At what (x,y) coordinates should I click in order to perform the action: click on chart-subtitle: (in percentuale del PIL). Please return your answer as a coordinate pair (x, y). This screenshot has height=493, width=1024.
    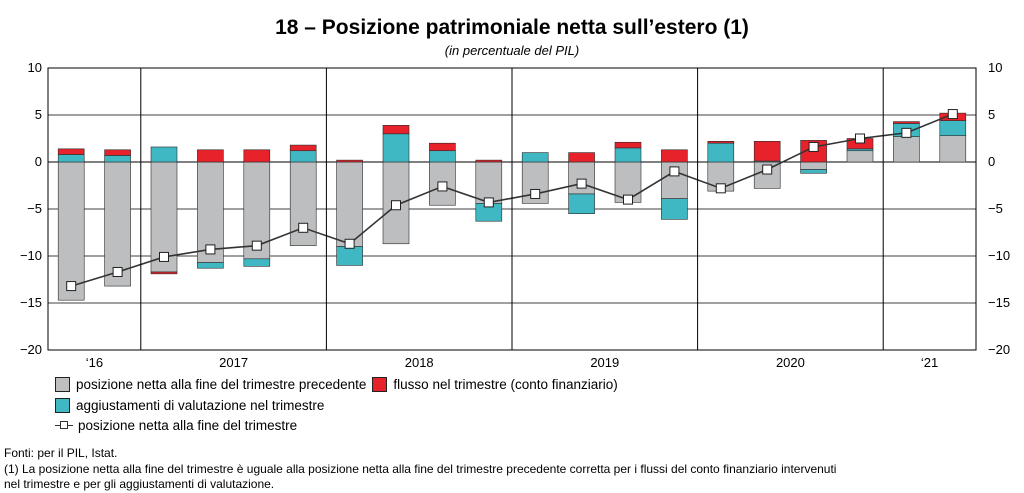
    Looking at the image, I should click on (512, 50).